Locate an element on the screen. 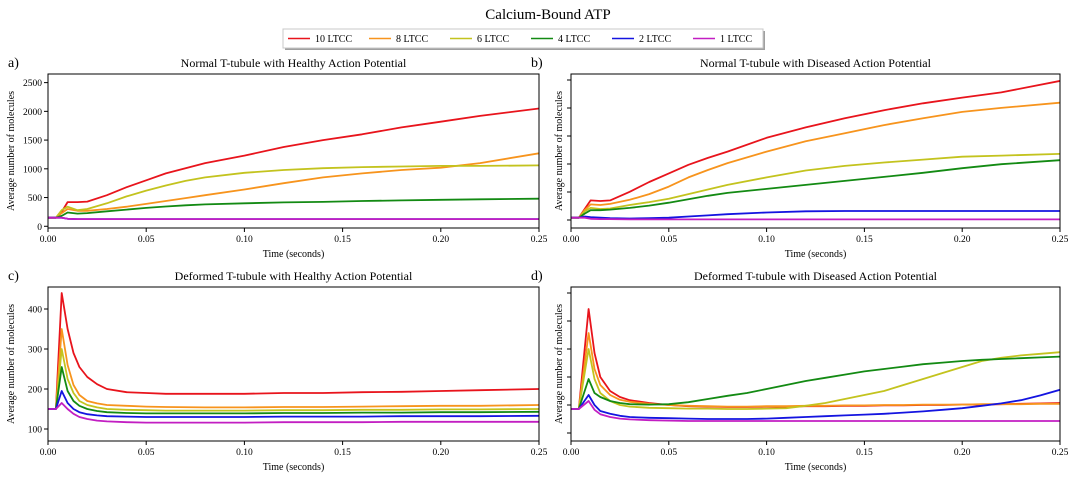  legend-label: 2 LTCC is located at coordinates (655, 39).